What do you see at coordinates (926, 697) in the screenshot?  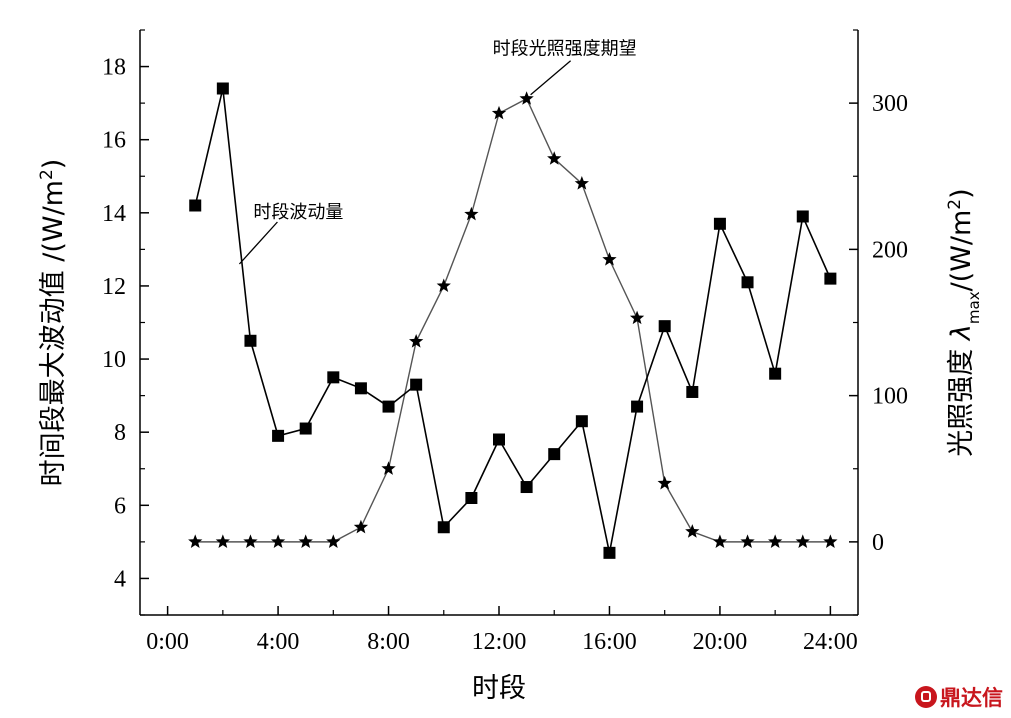 I see `watermark-logo-icon` at bounding box center [926, 697].